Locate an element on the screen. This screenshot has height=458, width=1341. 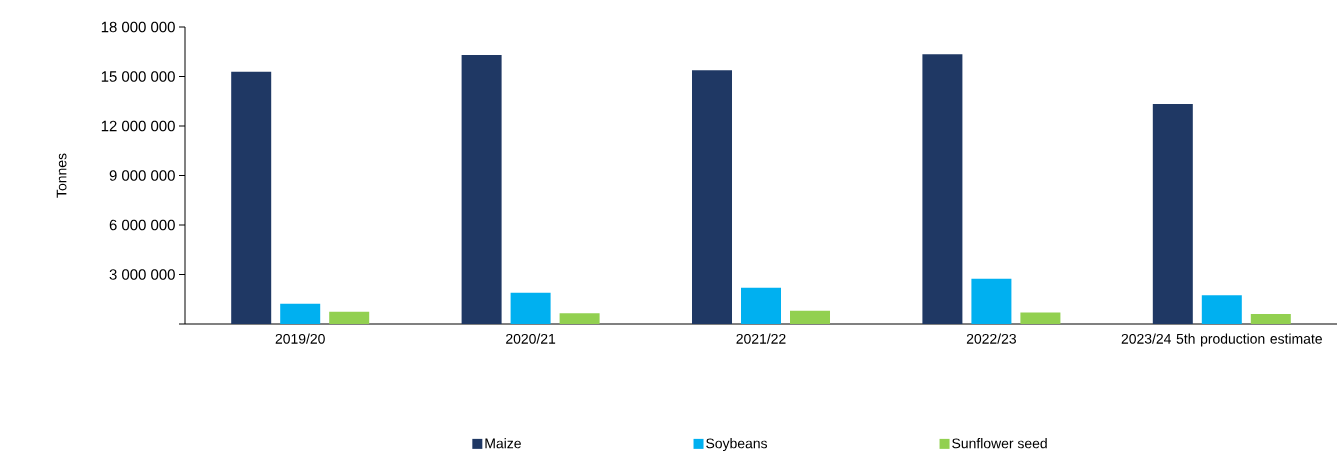
y-tick-label: 18 000 000 is located at coordinates (138, 27).